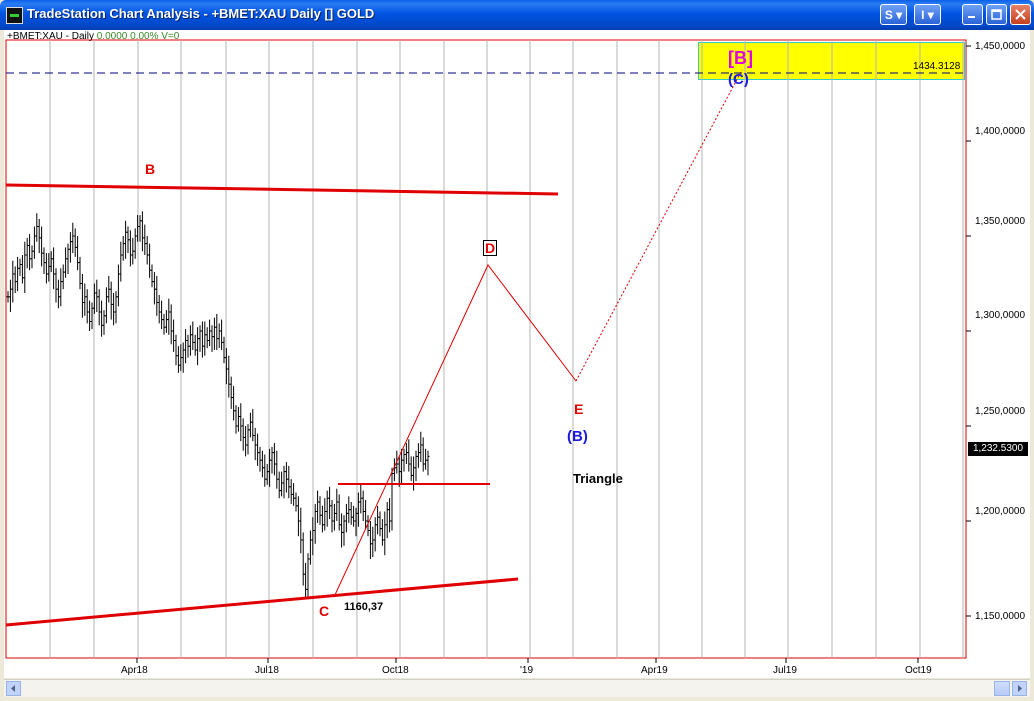 The width and height of the screenshot is (1034, 701). I want to click on target-price-label: 1434.3128, so click(937, 66).